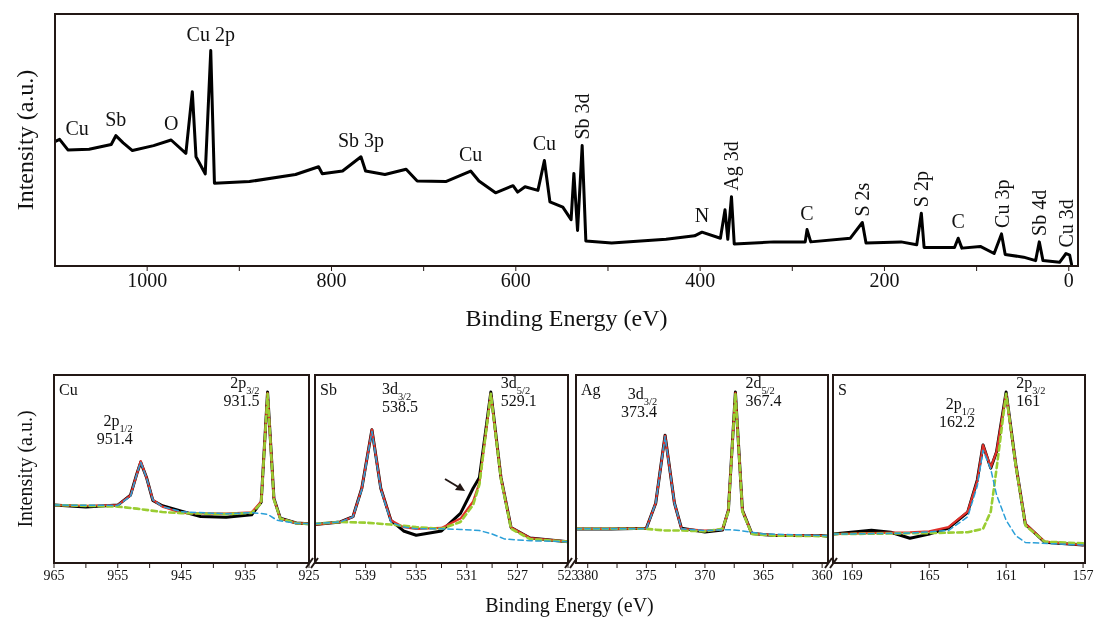 This screenshot has width=1107, height=622. I want to click on annotation: S 2p, so click(922, 189).